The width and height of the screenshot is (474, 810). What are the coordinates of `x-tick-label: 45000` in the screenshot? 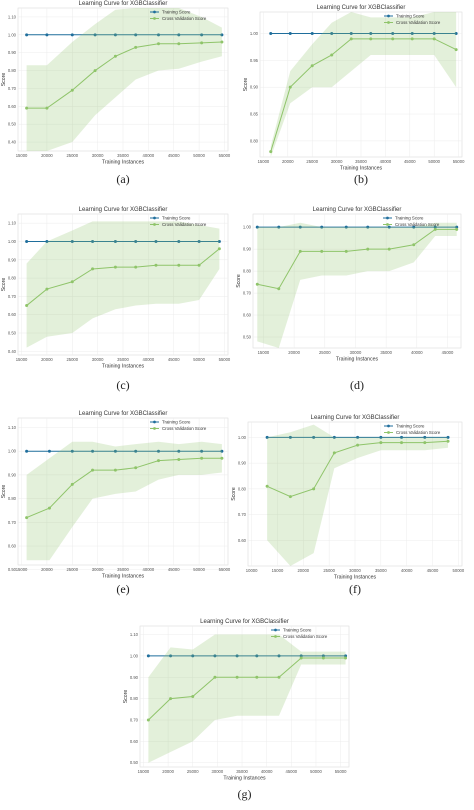 It's located at (433, 570).